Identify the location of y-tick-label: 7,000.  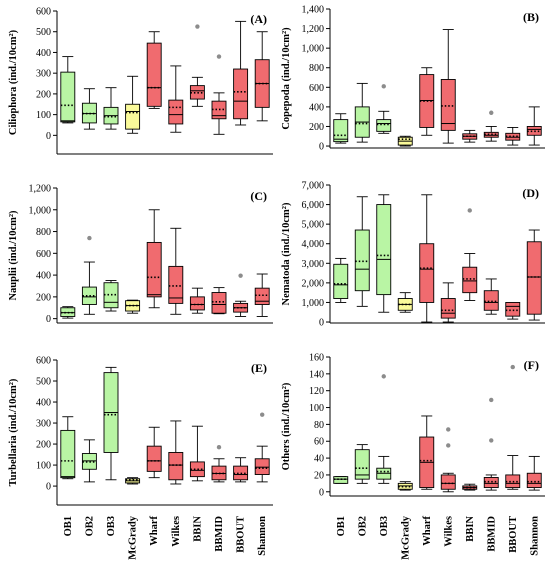
(313, 186).